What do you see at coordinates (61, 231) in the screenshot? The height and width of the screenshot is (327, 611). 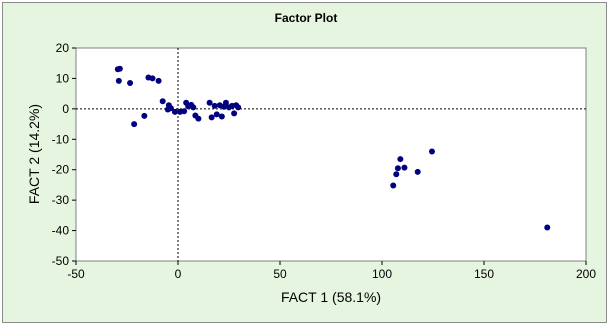 I see `y-tick-label: -40` at bounding box center [61, 231].